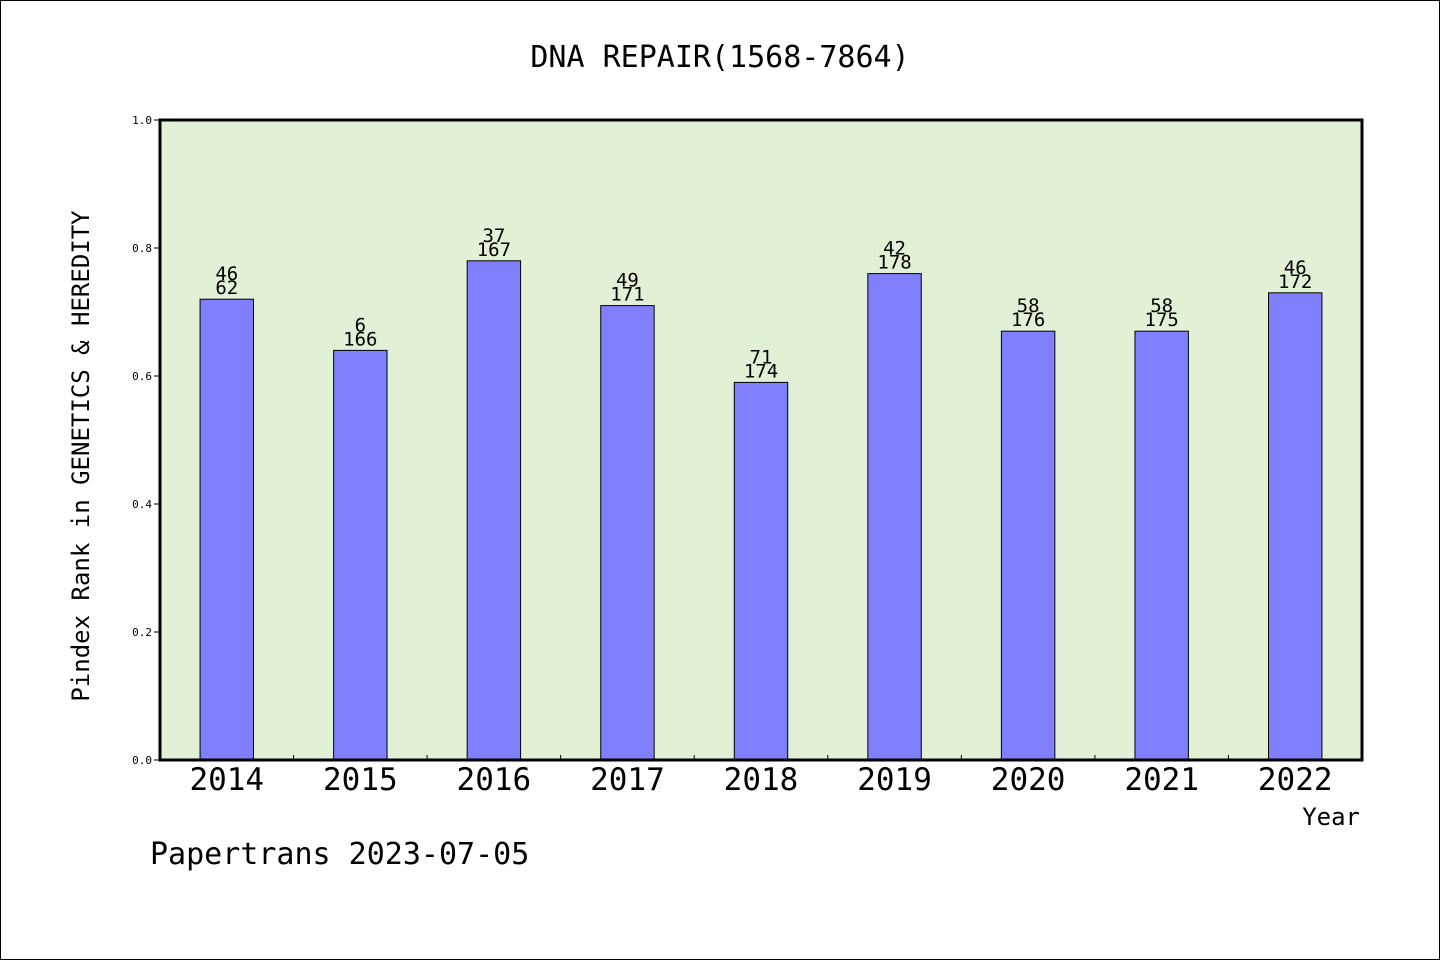 The image size is (1440, 964). What do you see at coordinates (627, 295) in the screenshot?
I see `total-label-2017: 171` at bounding box center [627, 295].